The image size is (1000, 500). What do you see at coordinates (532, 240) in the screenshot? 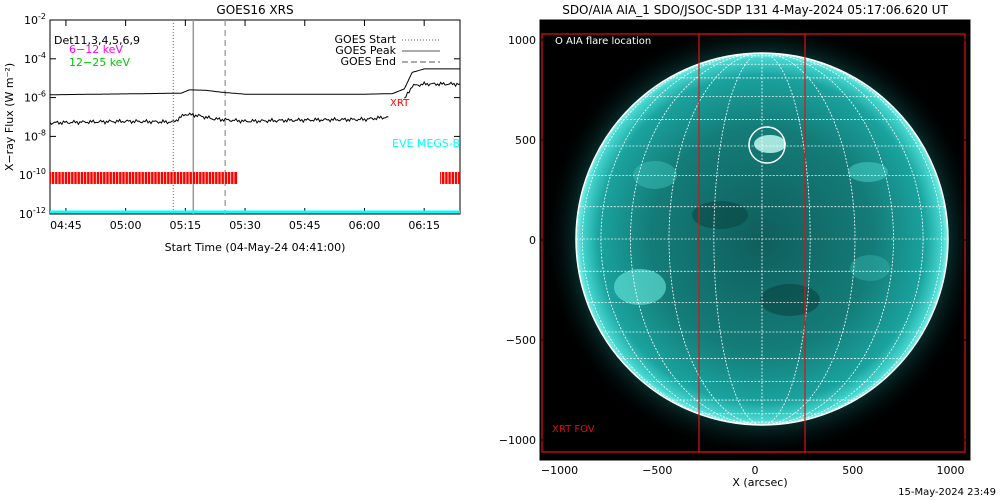
I see `aia-y-tick-label: 0` at bounding box center [532, 240].